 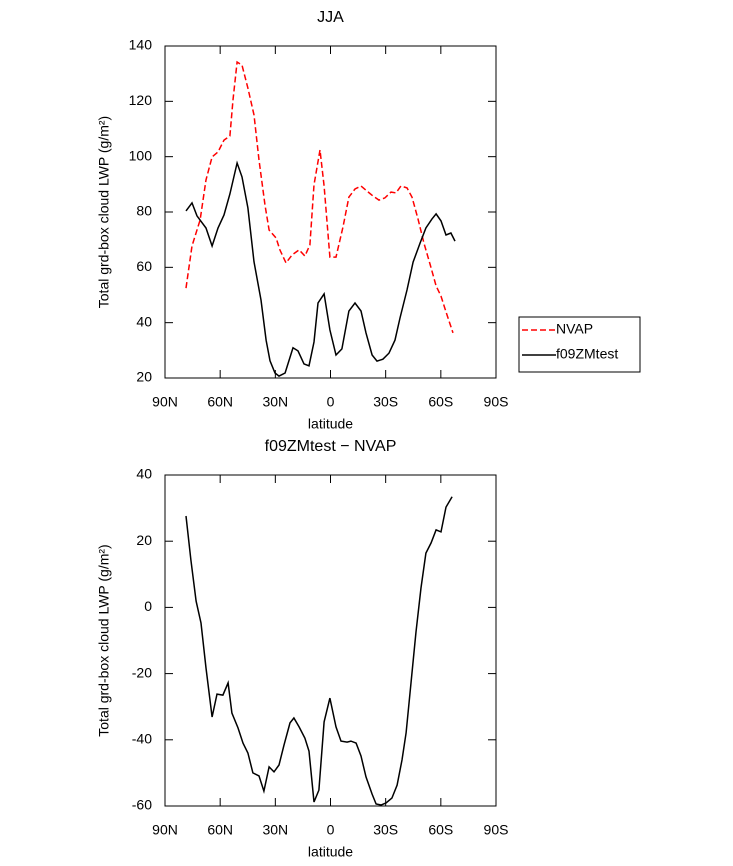 I want to click on legend-box, so click(x=579, y=344).